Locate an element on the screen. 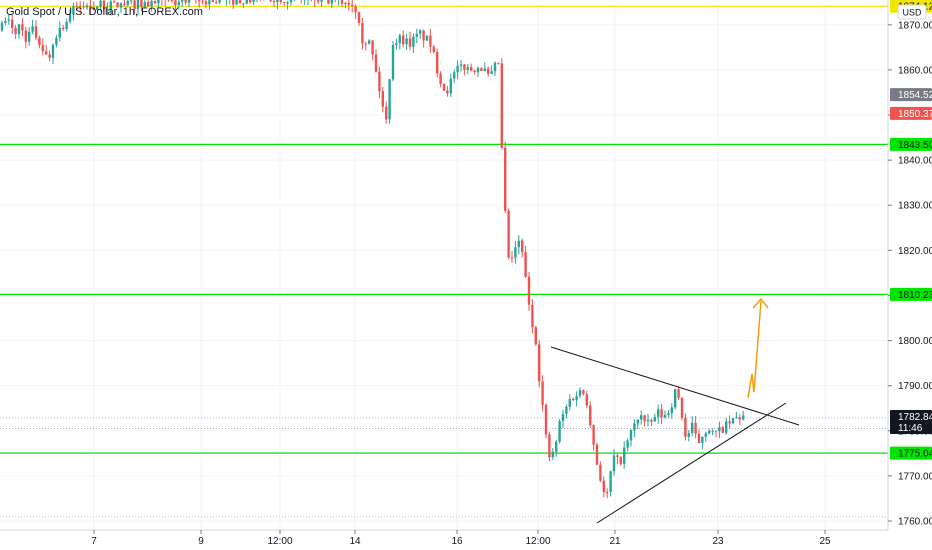 The image size is (932, 550). currency-badge: USD is located at coordinates (912, 12).